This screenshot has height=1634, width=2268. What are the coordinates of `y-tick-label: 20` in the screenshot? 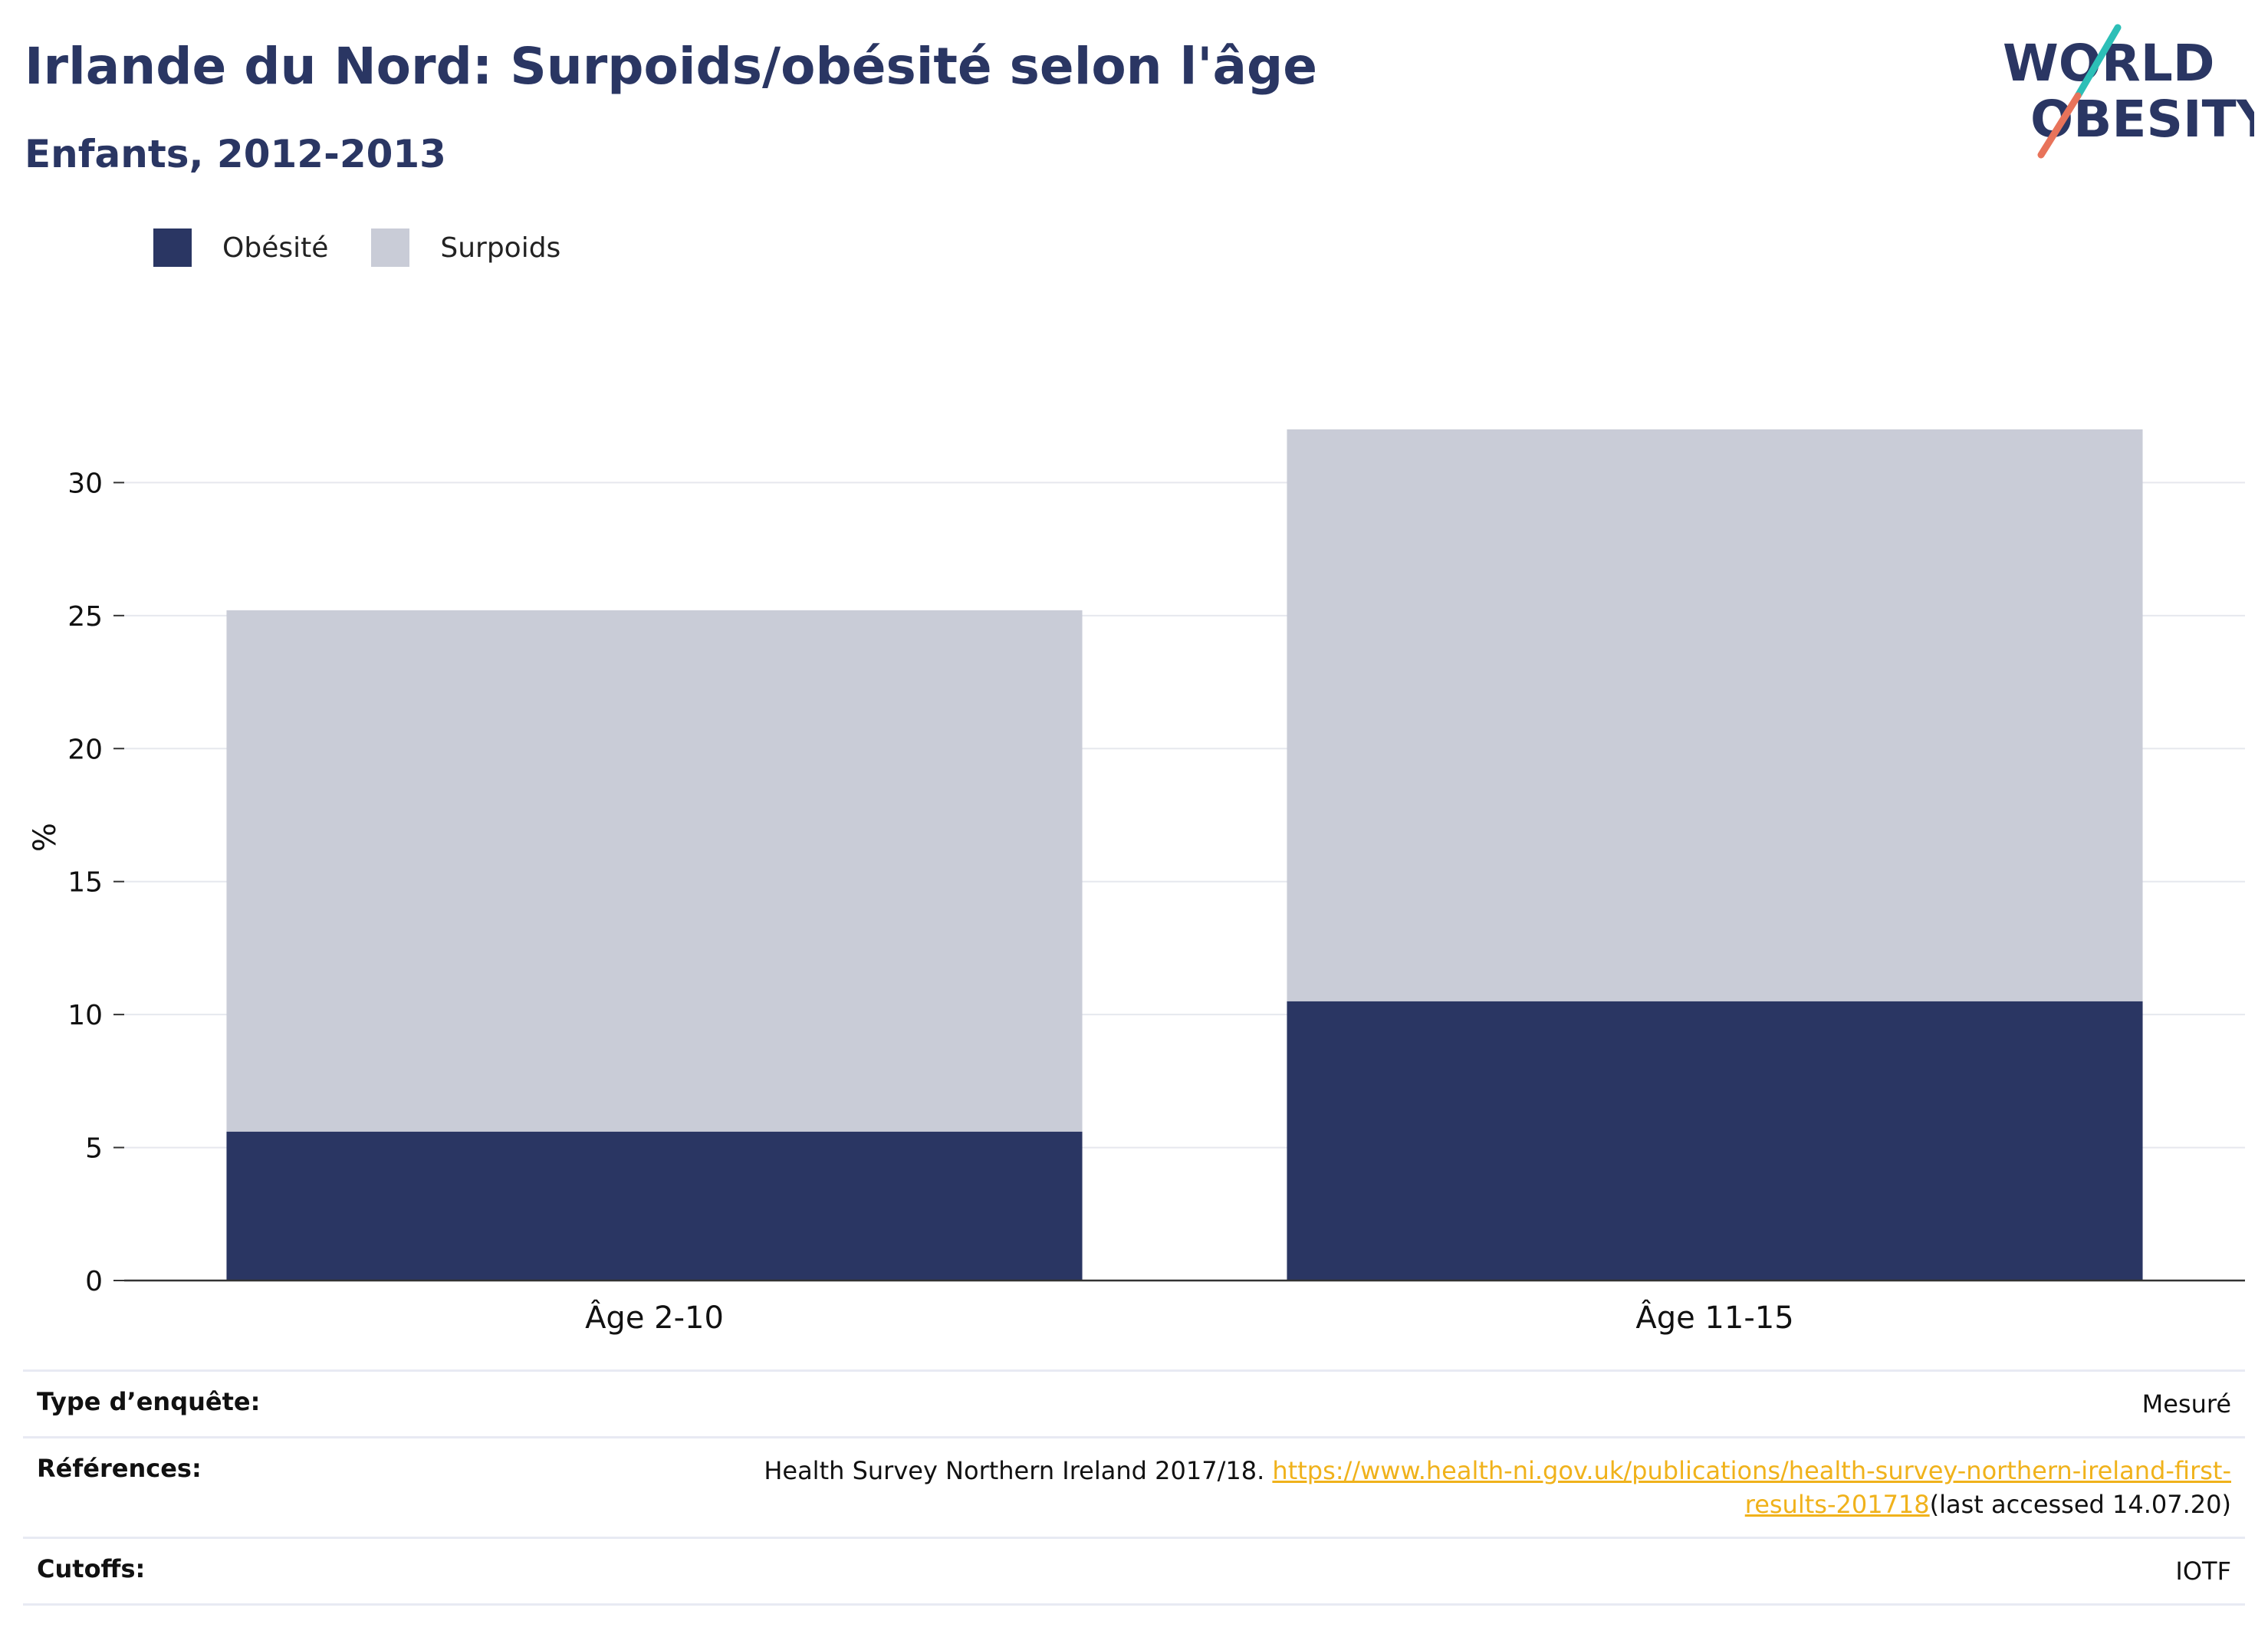 It's located at (85, 750).